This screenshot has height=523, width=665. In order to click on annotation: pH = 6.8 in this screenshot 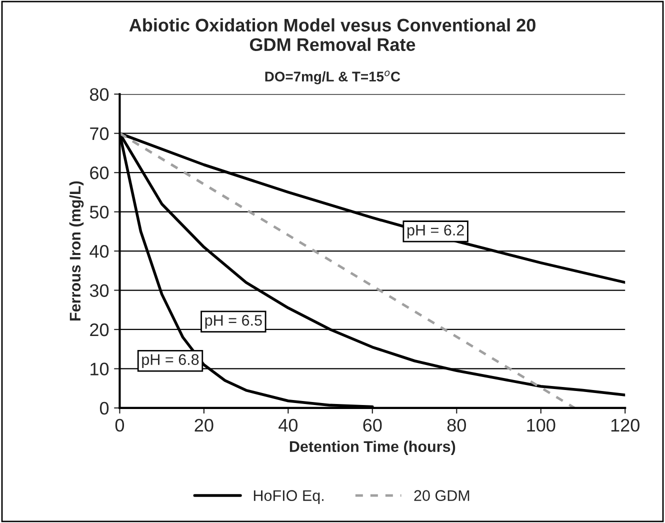, I will do `click(170, 361)`.